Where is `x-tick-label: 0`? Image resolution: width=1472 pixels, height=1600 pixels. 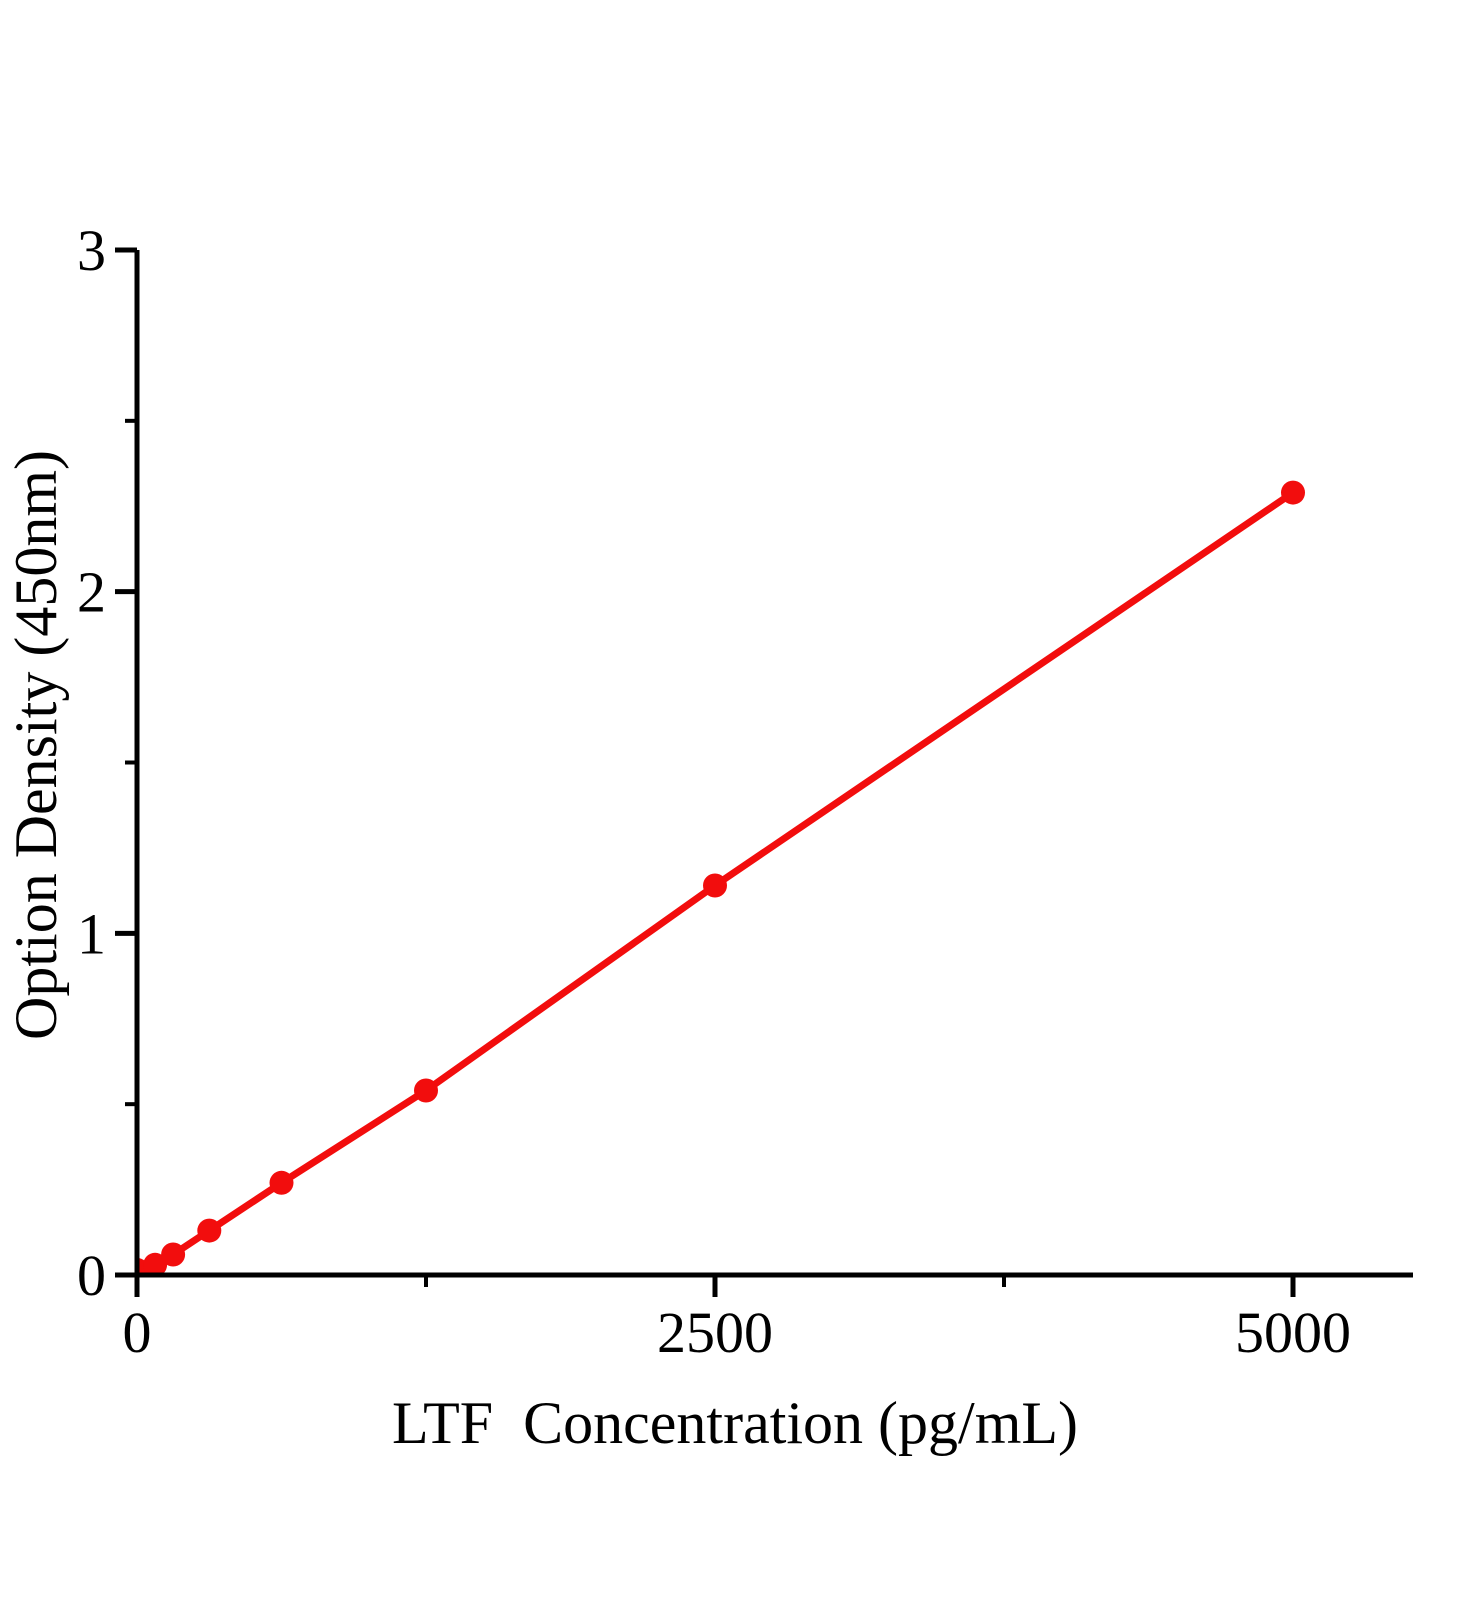
x-tick-label: 0 is located at coordinates (137, 1332).